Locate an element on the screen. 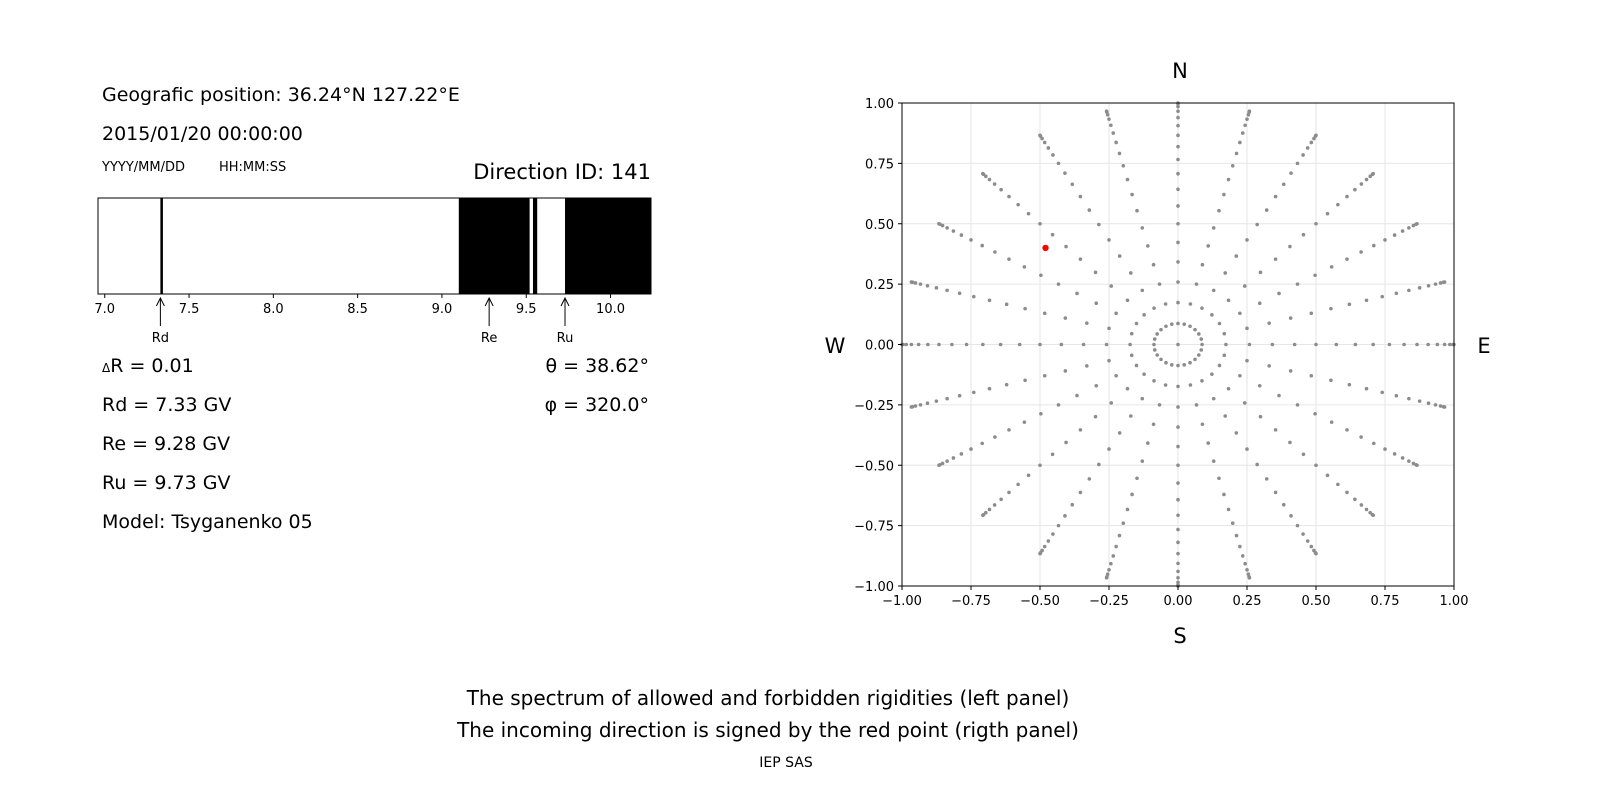 This screenshot has width=1600, height=800. spectrum-tick-label-4: 9.0 is located at coordinates (442, 309).